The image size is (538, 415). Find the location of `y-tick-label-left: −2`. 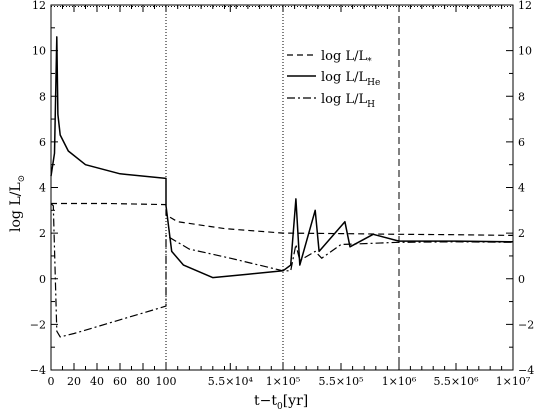

y-tick-label-left: −2 is located at coordinates (38, 324).